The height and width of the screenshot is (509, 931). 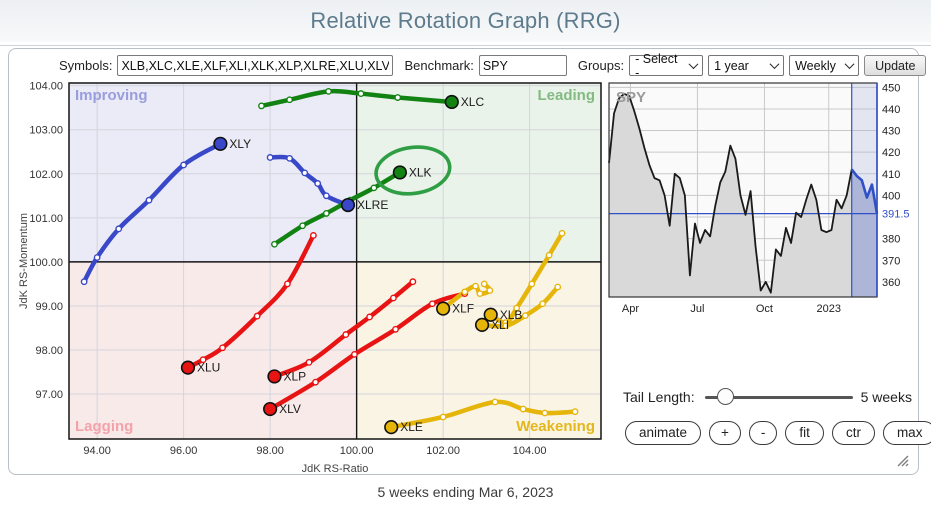 I want to click on period-select-value: 1 year, so click(x=731, y=65).